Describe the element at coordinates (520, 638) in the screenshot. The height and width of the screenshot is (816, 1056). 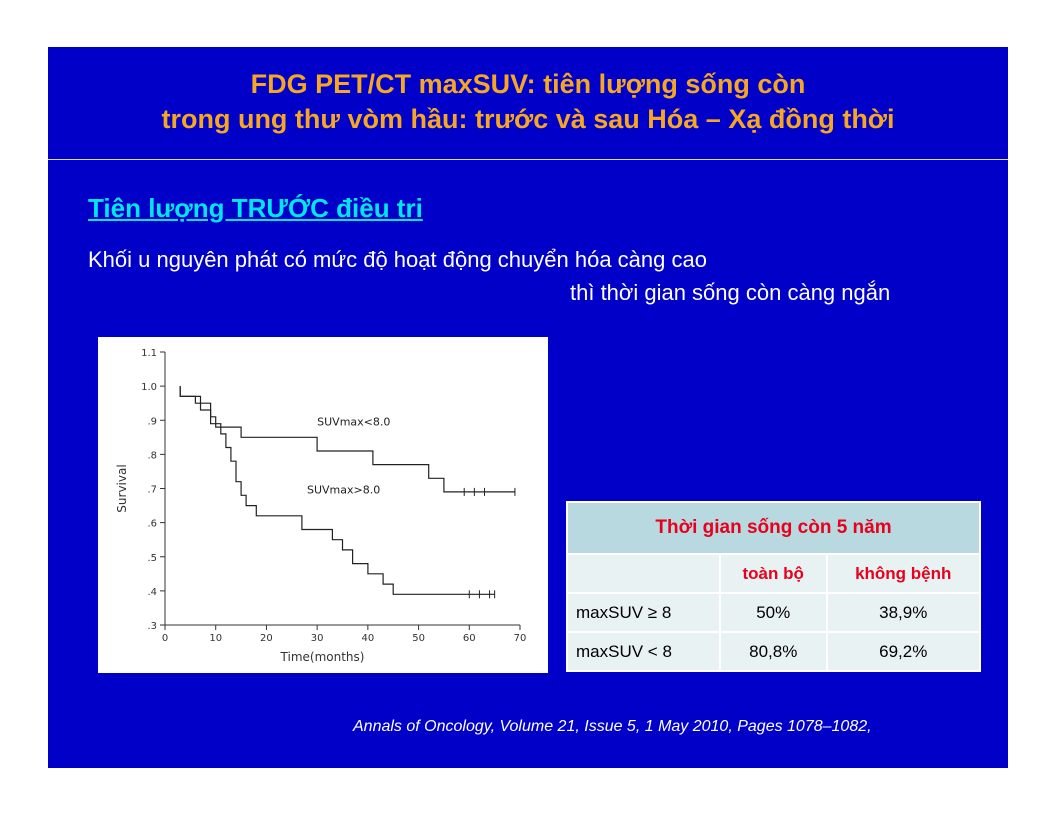
I see `x-tick-label: 70` at that location.